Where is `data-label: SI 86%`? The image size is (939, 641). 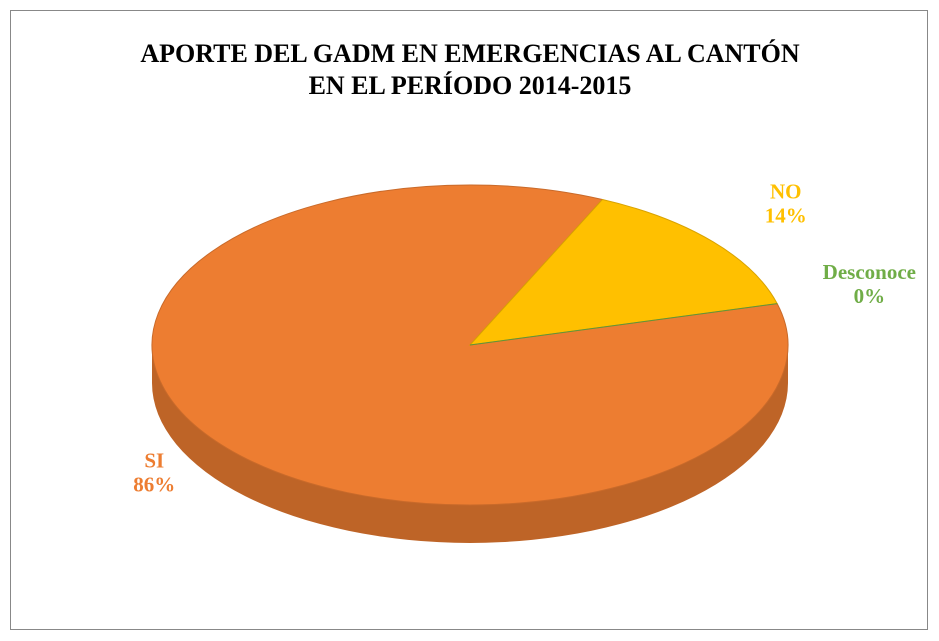 data-label: SI 86% is located at coordinates (154, 472).